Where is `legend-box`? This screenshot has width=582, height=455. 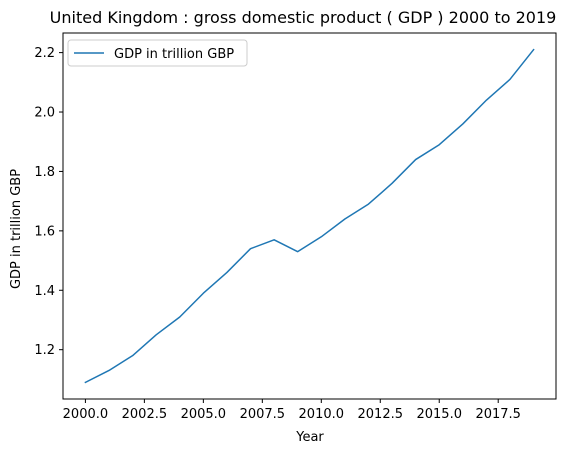
legend-box is located at coordinates (157, 53).